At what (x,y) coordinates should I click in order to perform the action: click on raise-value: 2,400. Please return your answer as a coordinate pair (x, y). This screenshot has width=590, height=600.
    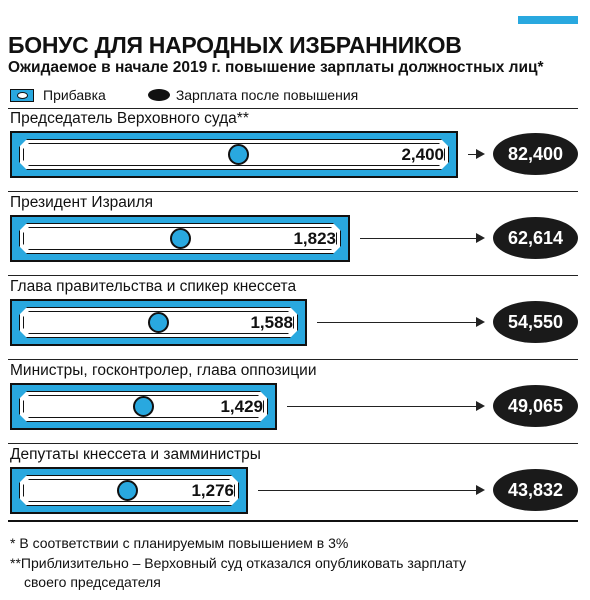
    Looking at the image, I should click on (422, 154).